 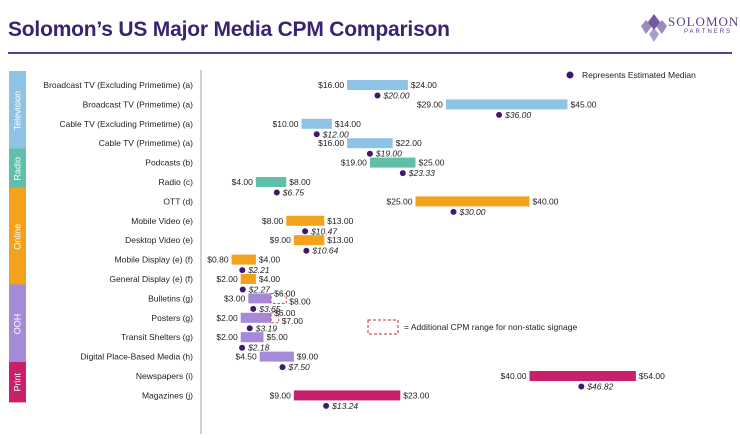 I want to click on row-label: Magazines (j), so click(x=167, y=395).